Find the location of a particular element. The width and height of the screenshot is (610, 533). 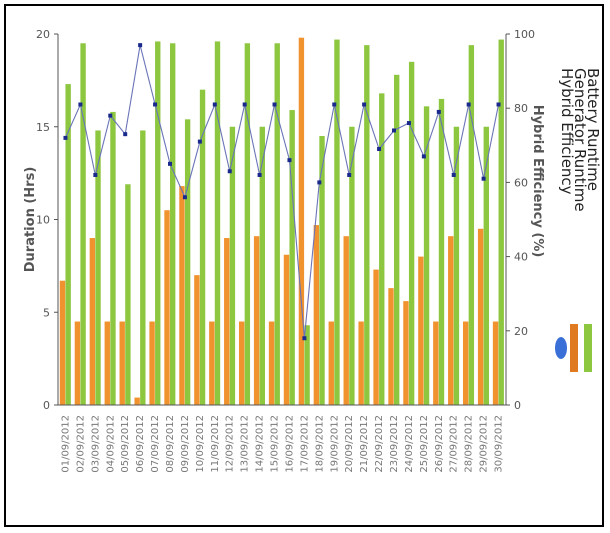

left-axis-title: Duration (Hrs) is located at coordinates (30, 220).